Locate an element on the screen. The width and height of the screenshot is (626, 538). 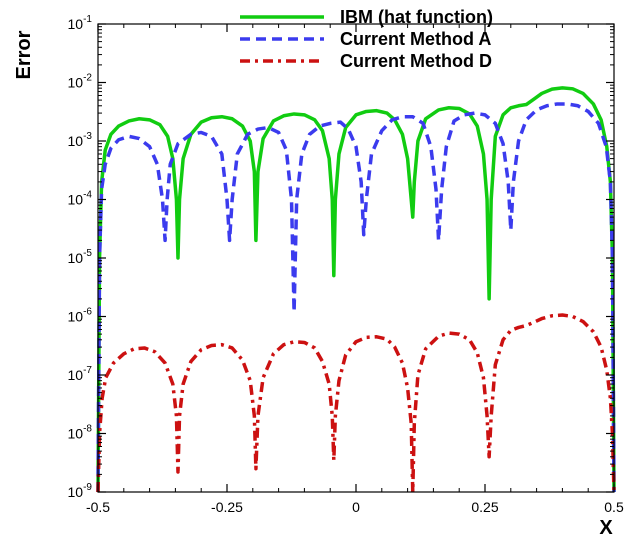
x-tick-label: -0.5 is located at coordinates (98, 507).